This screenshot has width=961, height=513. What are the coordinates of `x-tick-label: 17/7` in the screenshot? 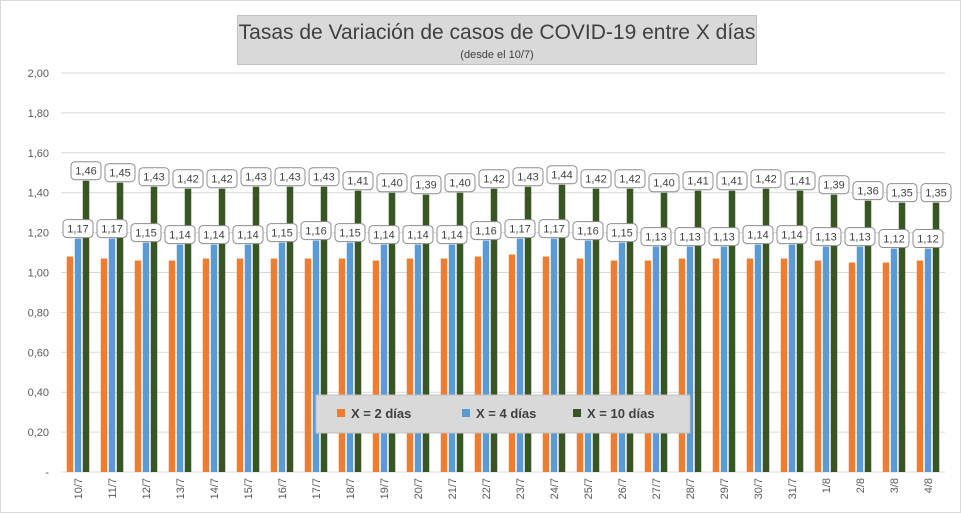 It's located at (317, 488).